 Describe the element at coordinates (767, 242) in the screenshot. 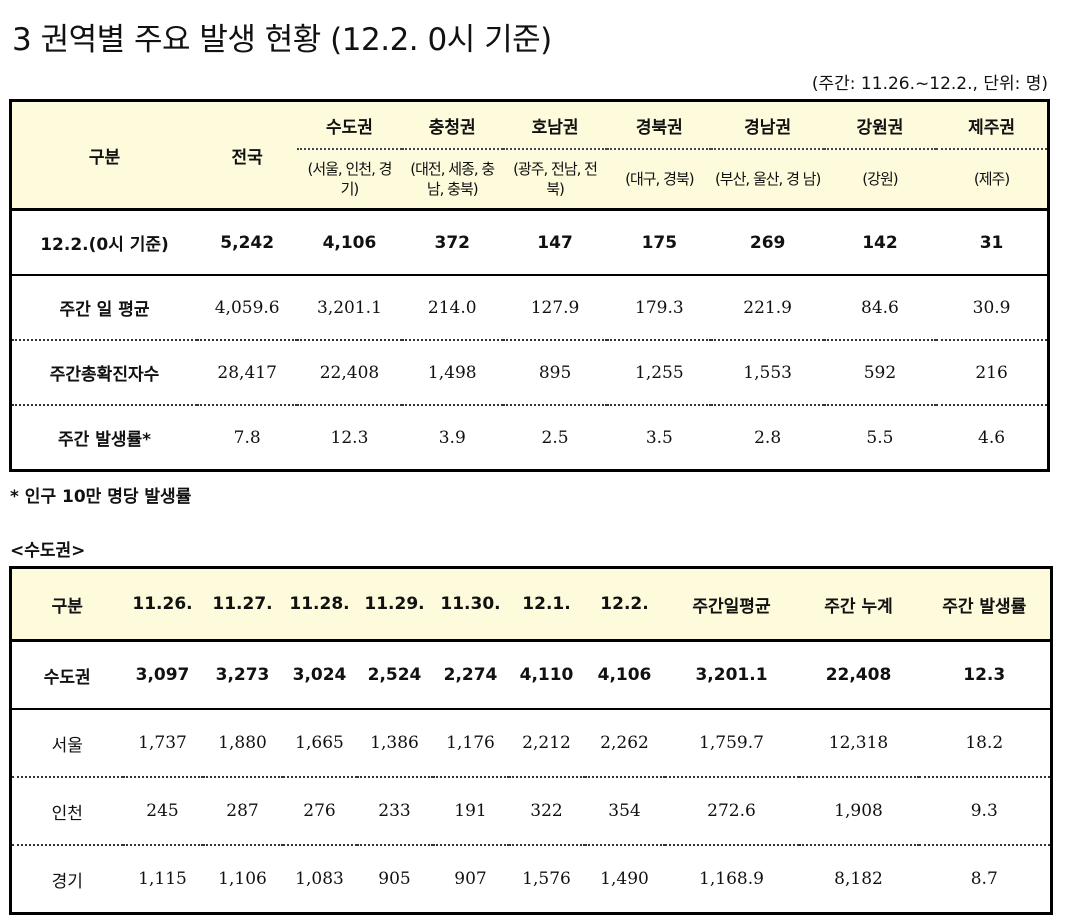

I see `cell: 269` at that location.